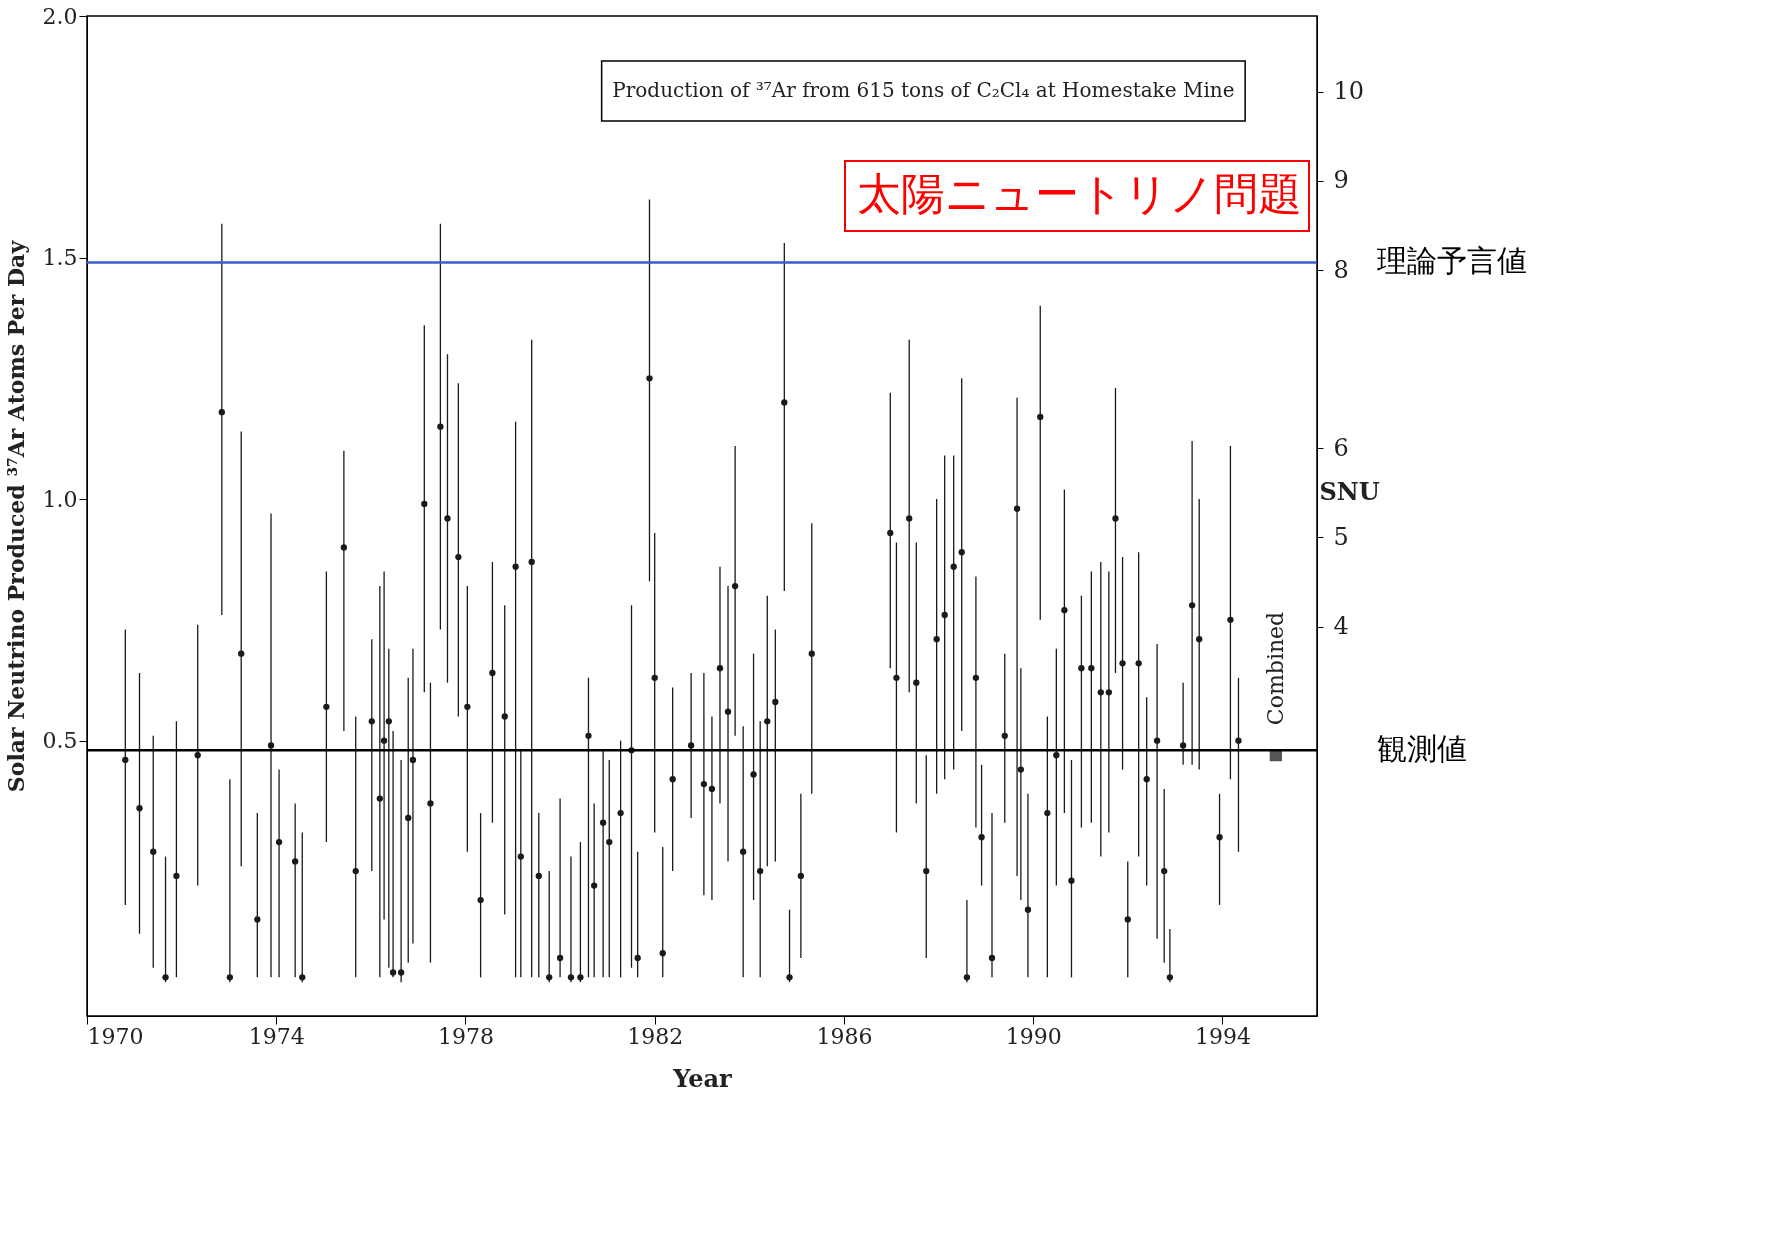 The image size is (1769, 1251). Describe the element at coordinates (60, 258) in the screenshot. I see `y-tick-label: 1.5` at that location.